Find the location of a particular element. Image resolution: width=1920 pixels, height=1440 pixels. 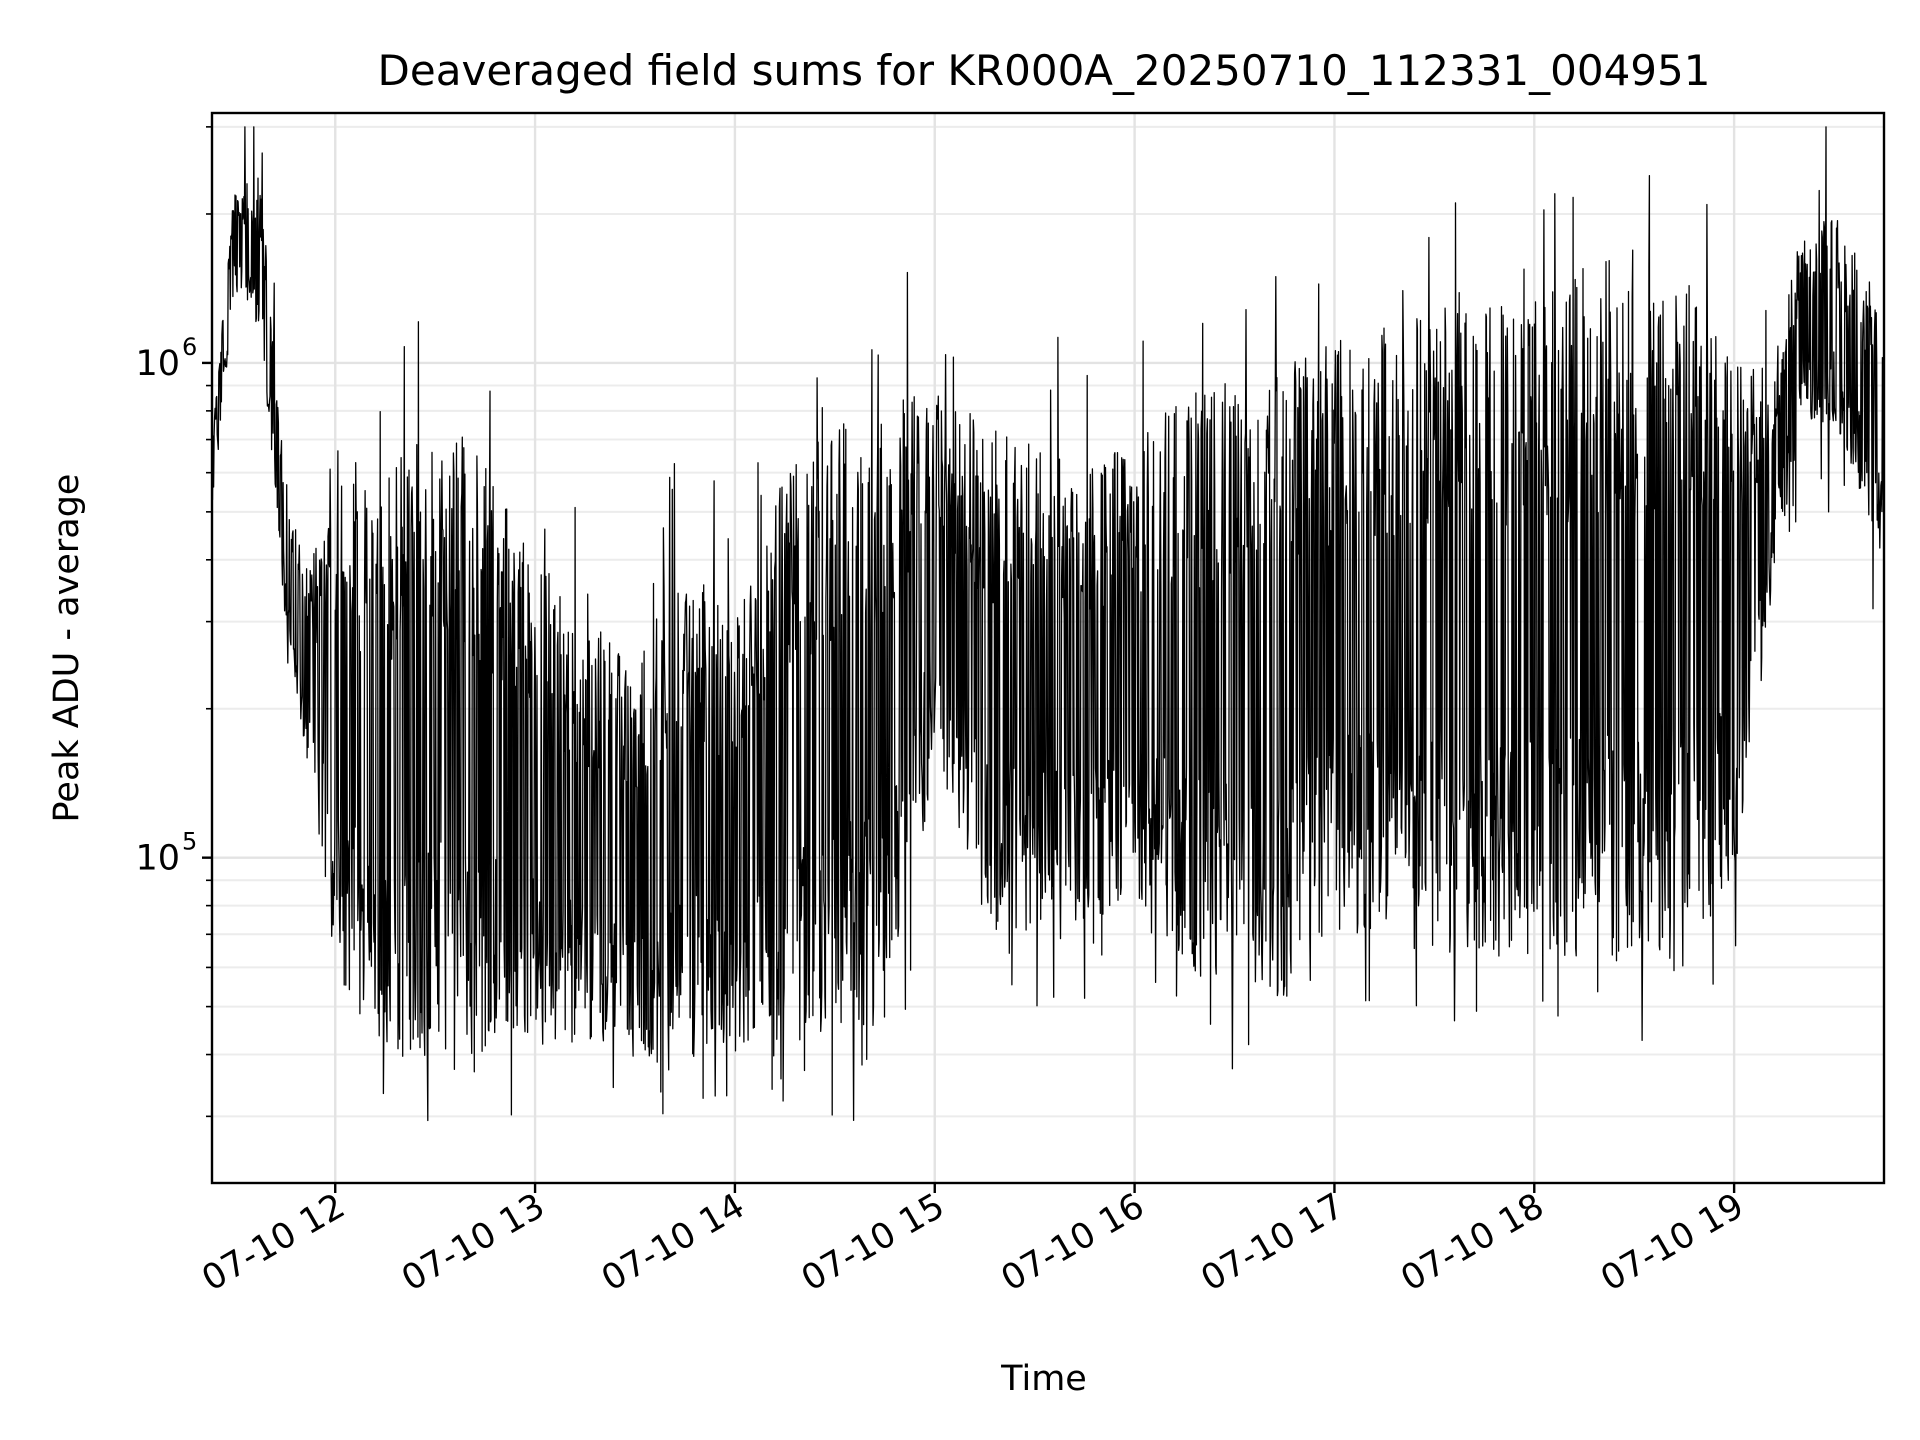

y-tick-label-exponent: 5 is located at coordinates (189, 842).